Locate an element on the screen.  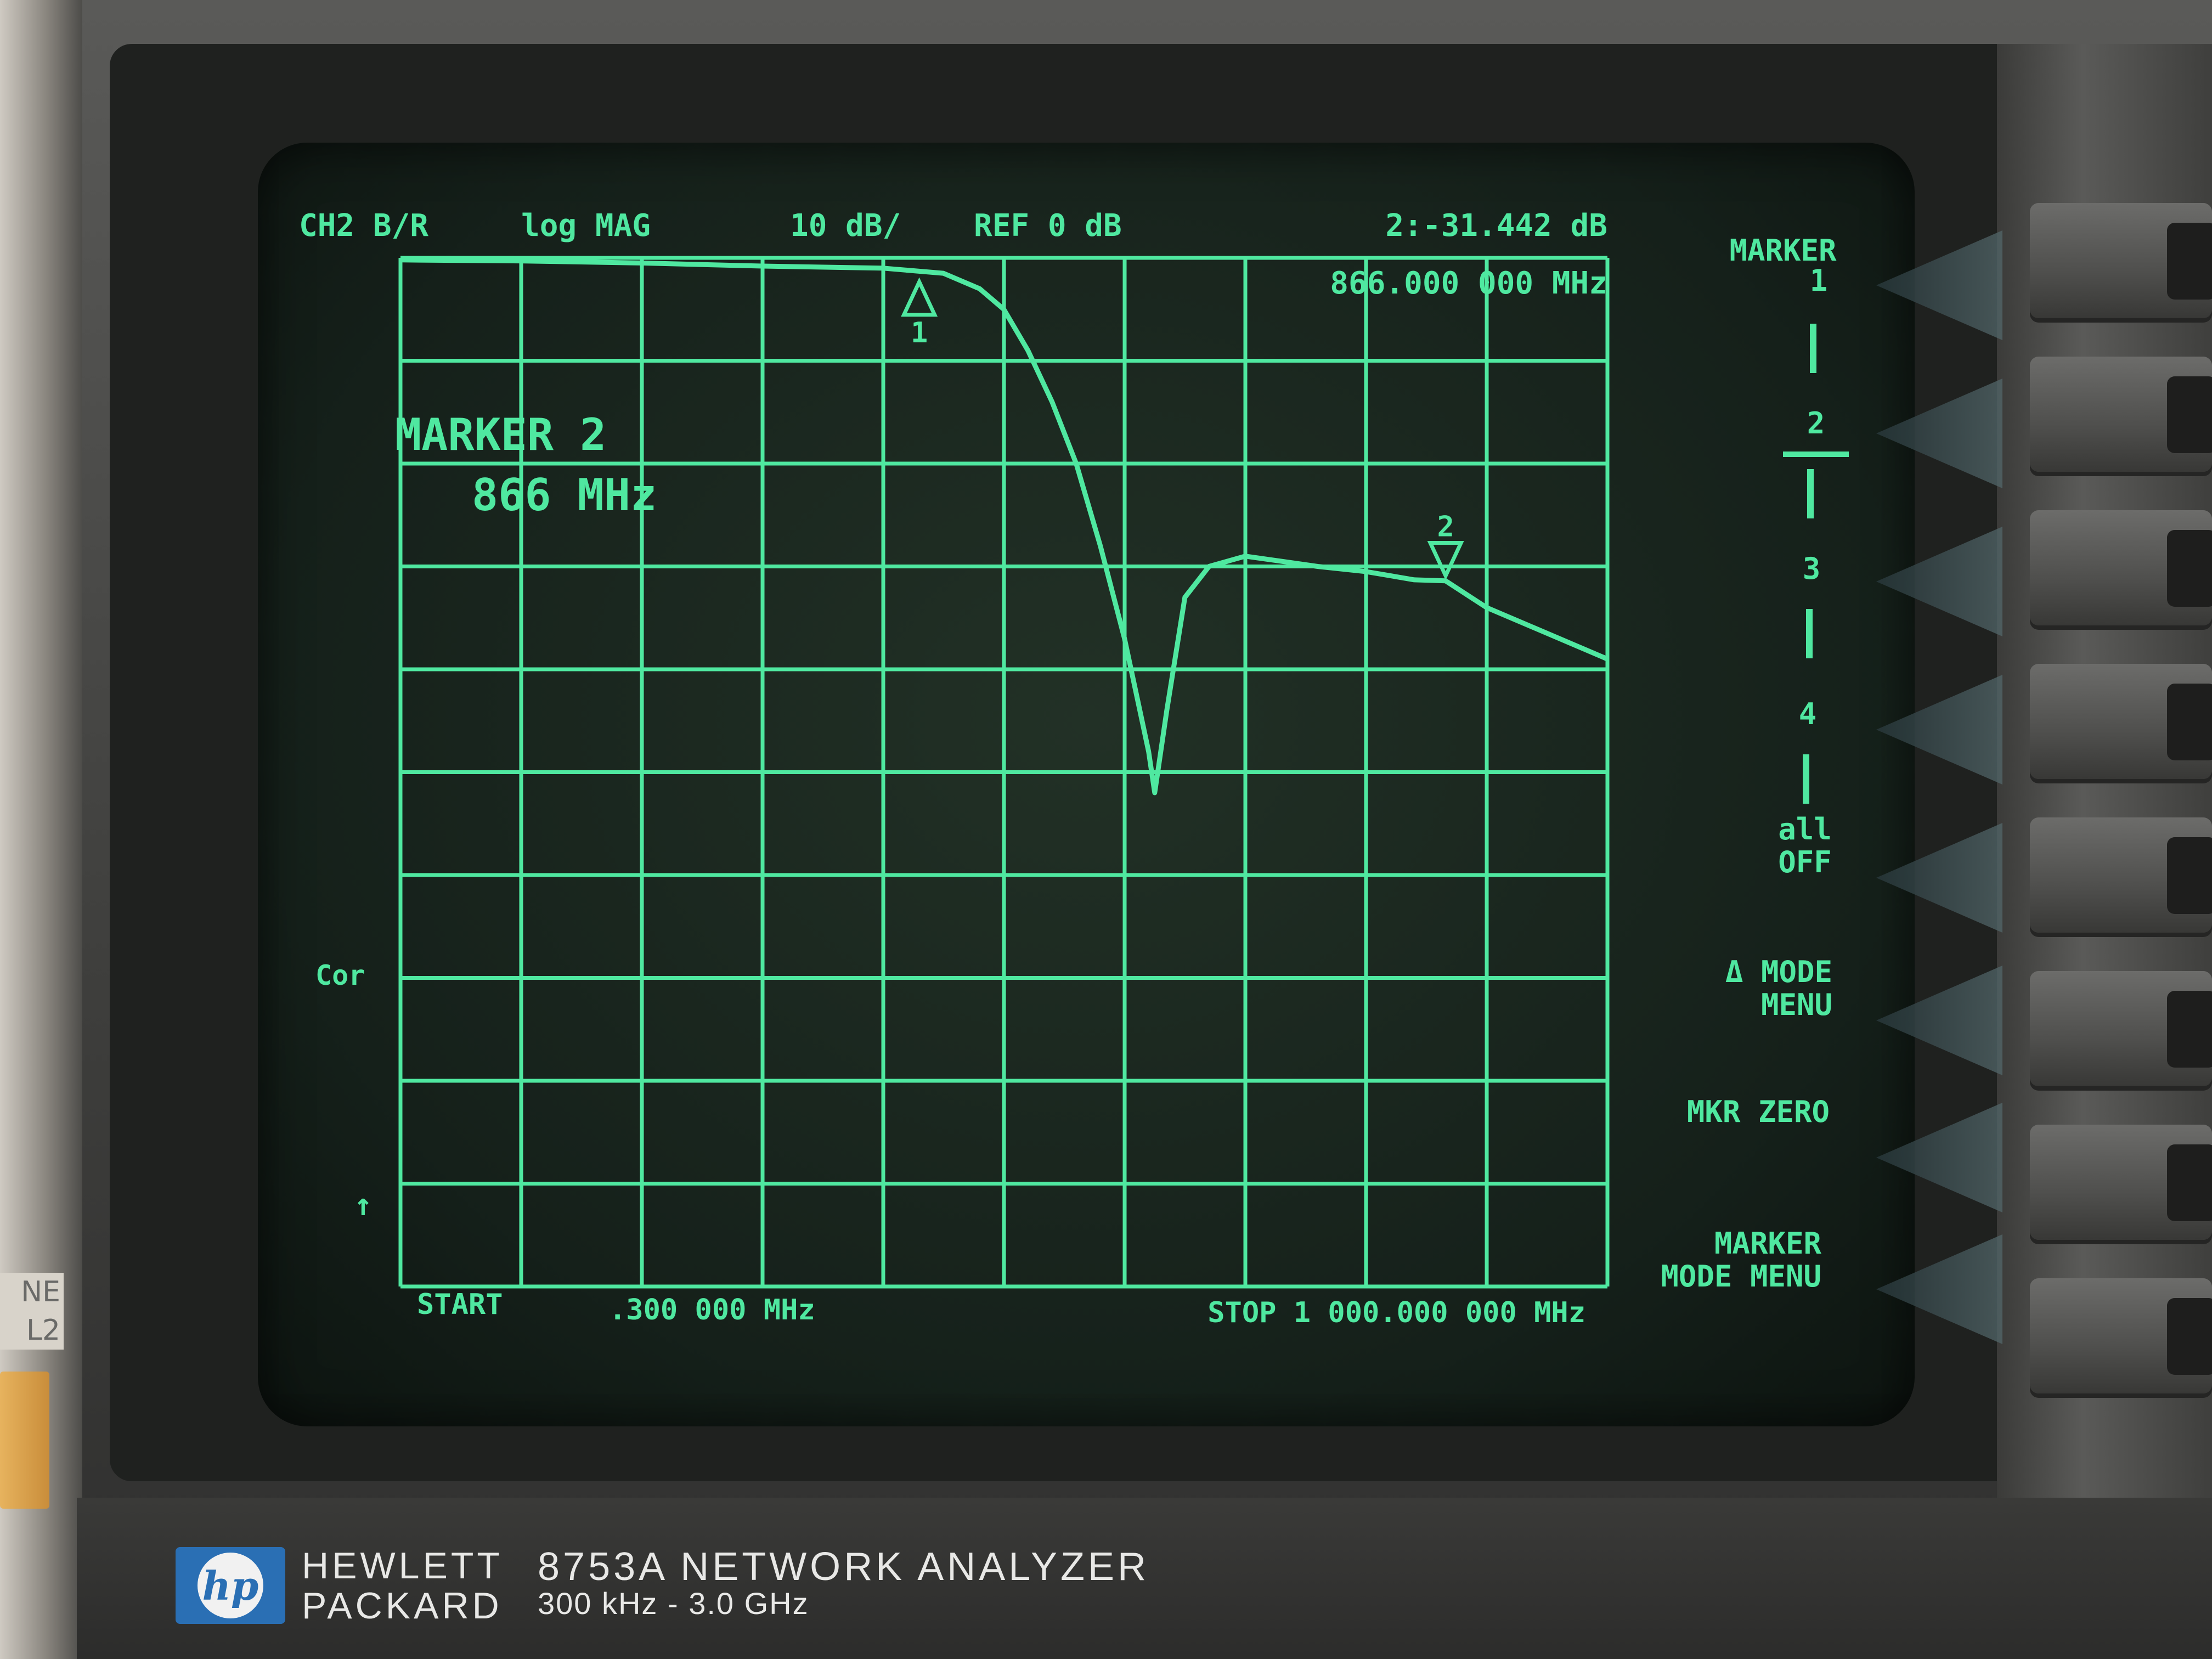
softkey-marker-mode-menu-line1: MARKER is located at coordinates (1768, 1243).